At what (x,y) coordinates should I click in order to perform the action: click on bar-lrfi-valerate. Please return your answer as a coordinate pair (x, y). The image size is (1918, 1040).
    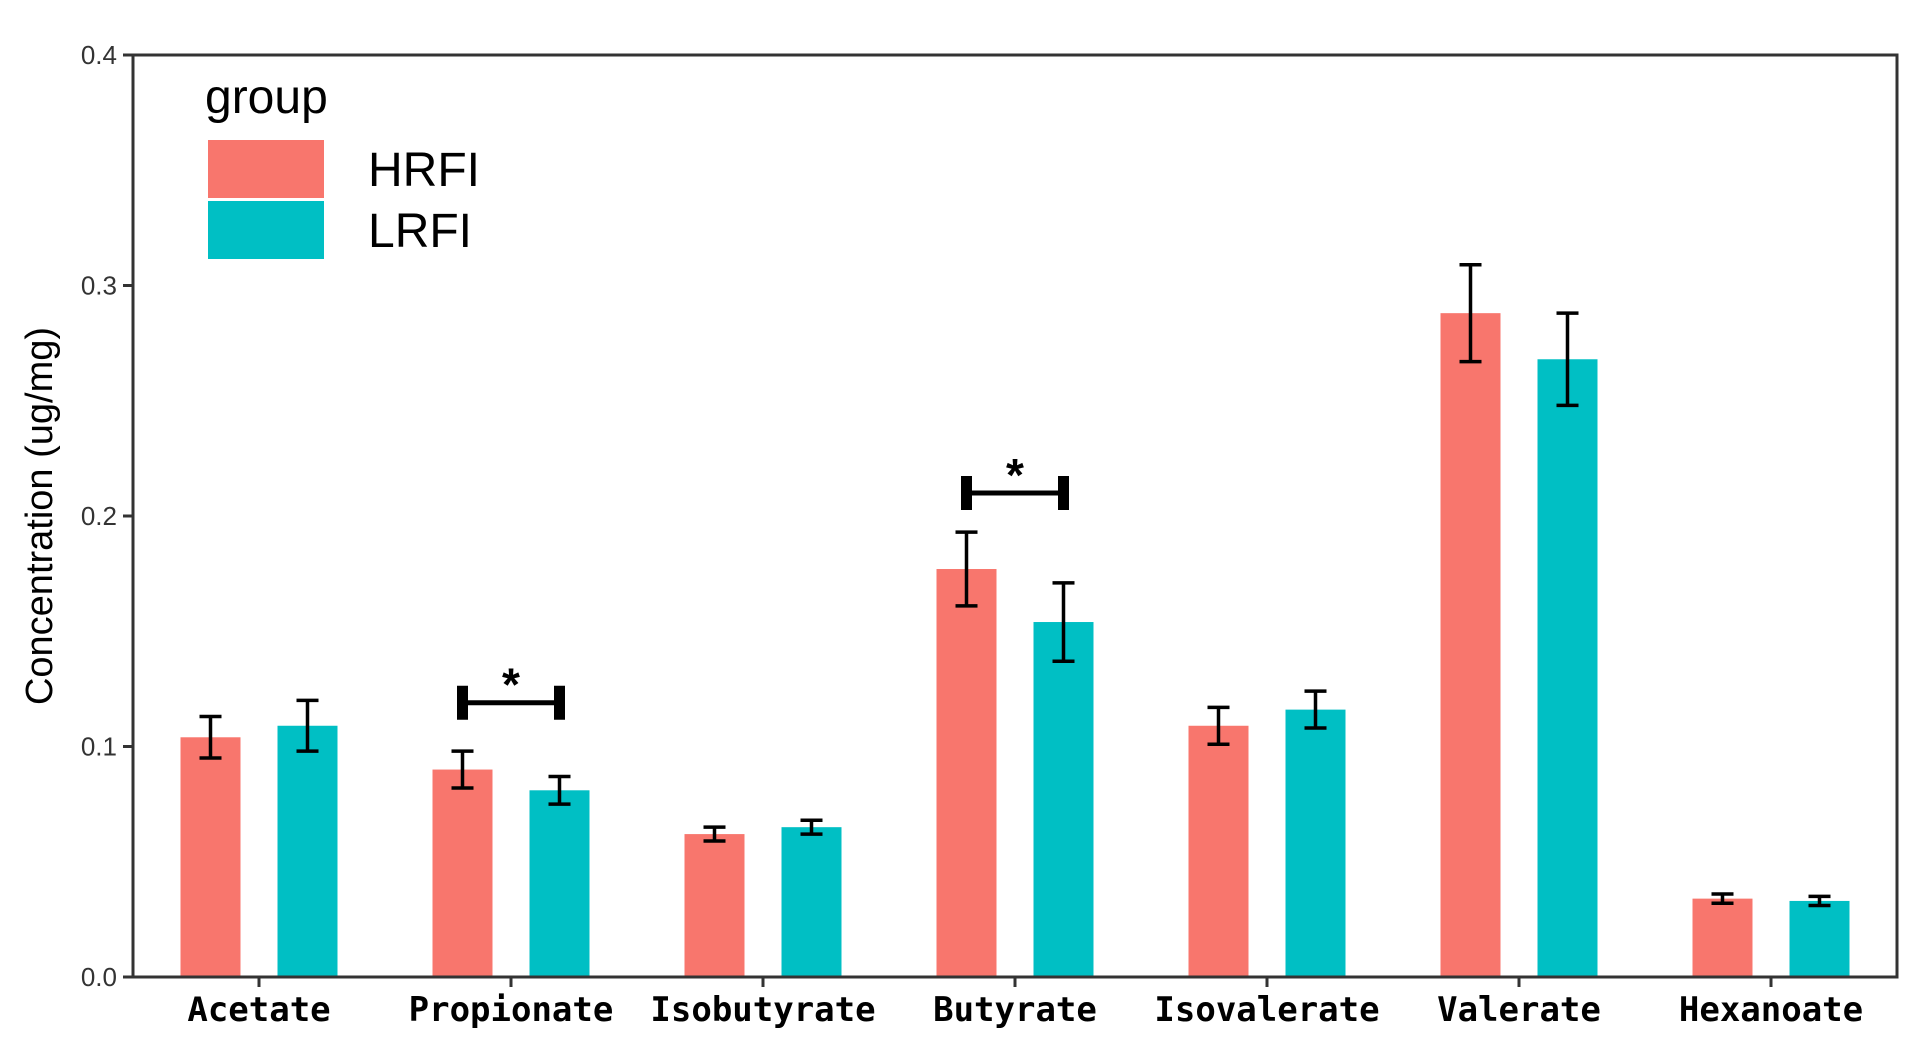
    Looking at the image, I should click on (1567, 668).